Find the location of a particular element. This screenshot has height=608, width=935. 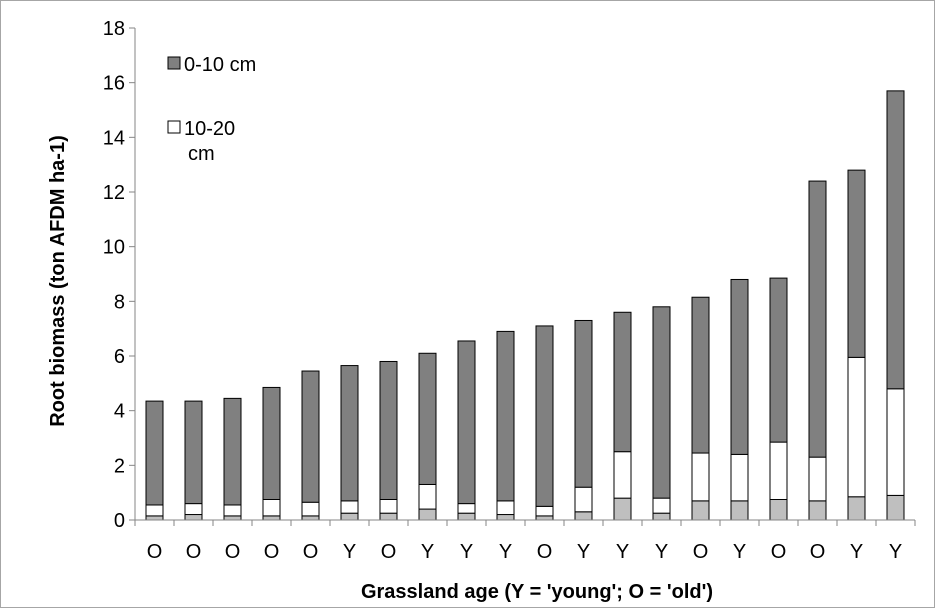

y-tick-label: 0 is located at coordinates (119, 521).